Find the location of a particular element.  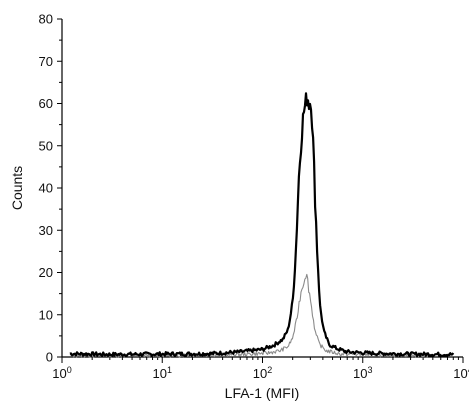

x-tick-label: 10⁴ is located at coordinates (461, 373).